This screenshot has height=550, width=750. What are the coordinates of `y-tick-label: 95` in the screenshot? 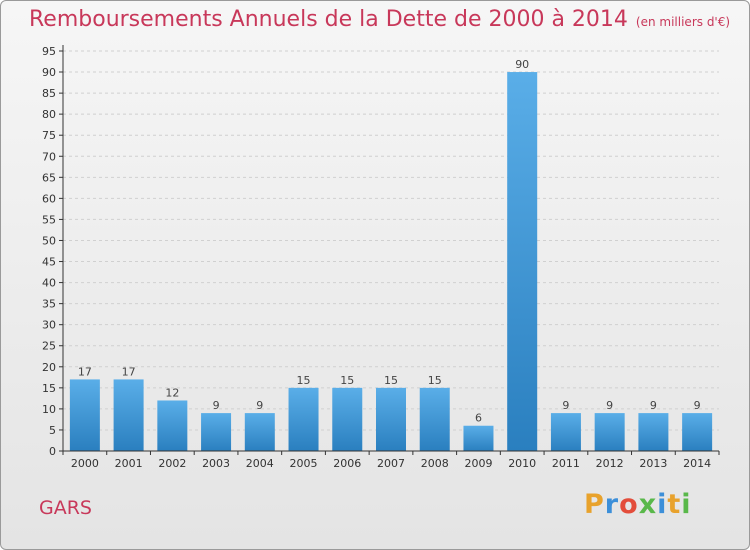 It's located at (49, 51).